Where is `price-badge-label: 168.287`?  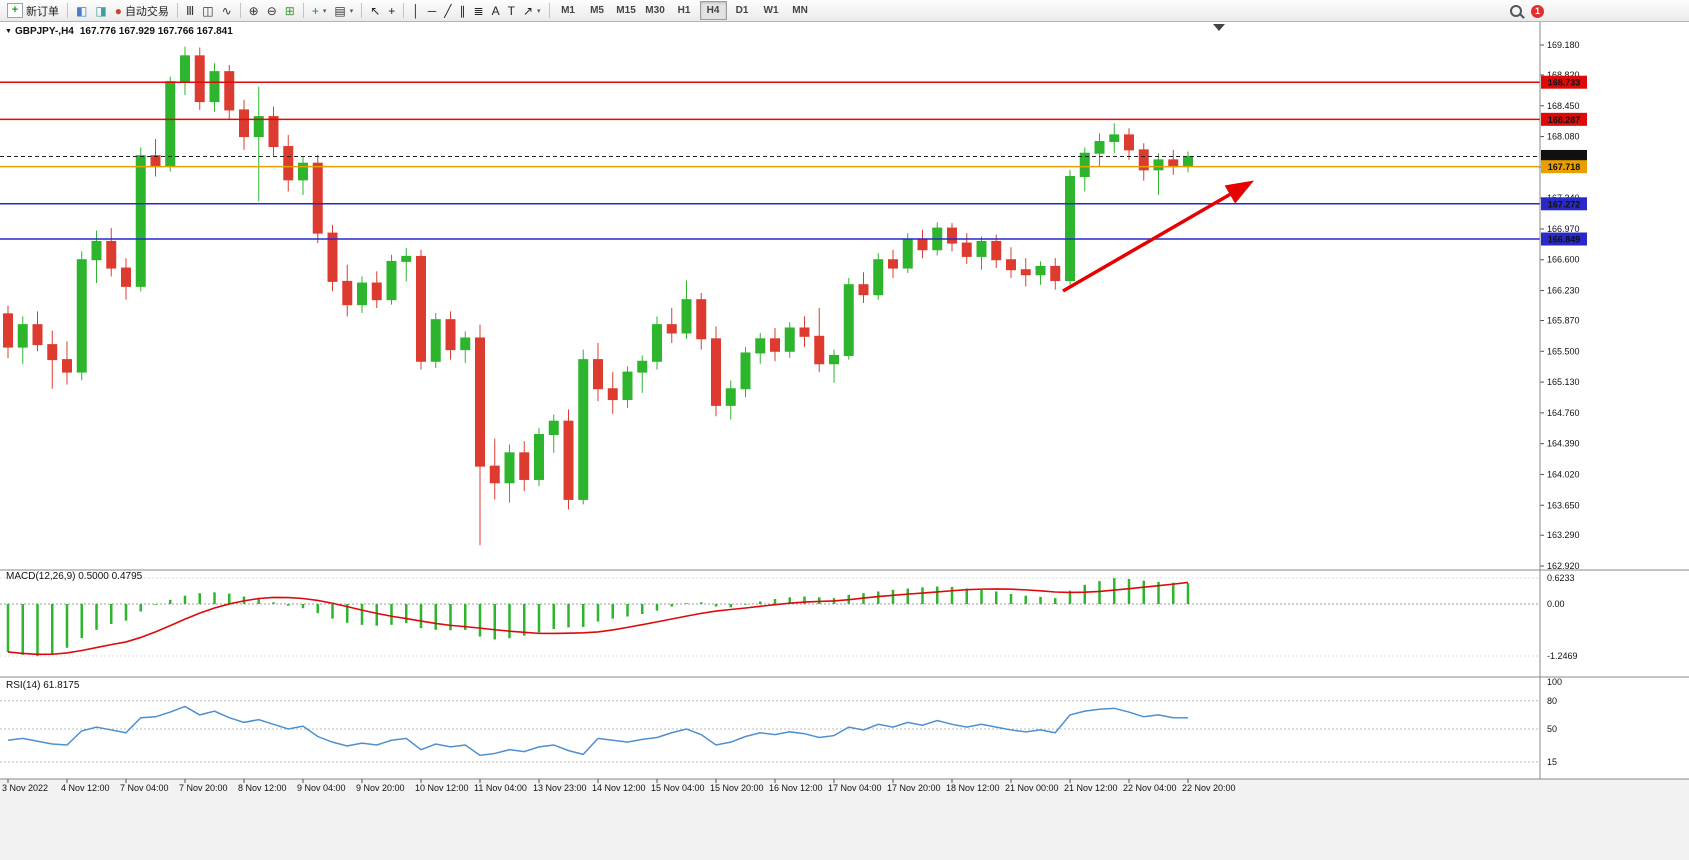
price-badge-label: 168.287 is located at coordinates (1564, 120).